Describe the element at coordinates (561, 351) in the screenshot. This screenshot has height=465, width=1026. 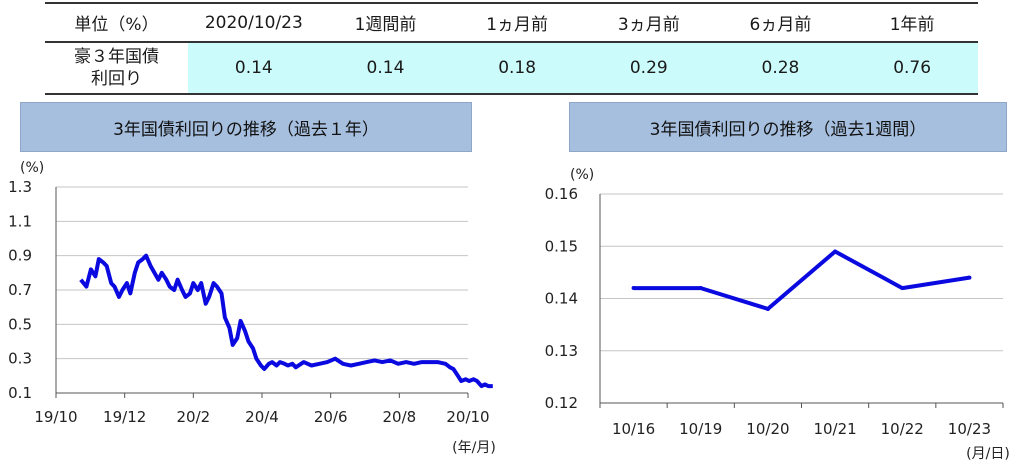
I see `y-tick-label: 0.13` at that location.